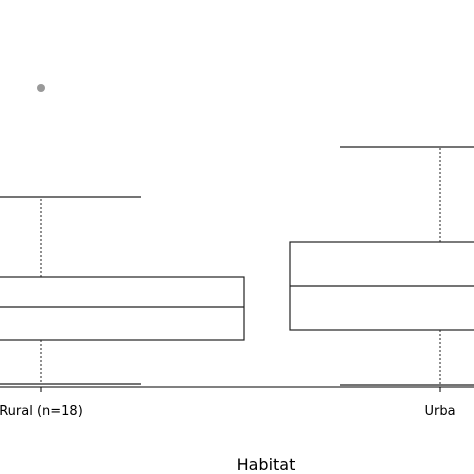 The width and height of the screenshot is (474, 474). I want to click on outlier-point, so click(41, 88).